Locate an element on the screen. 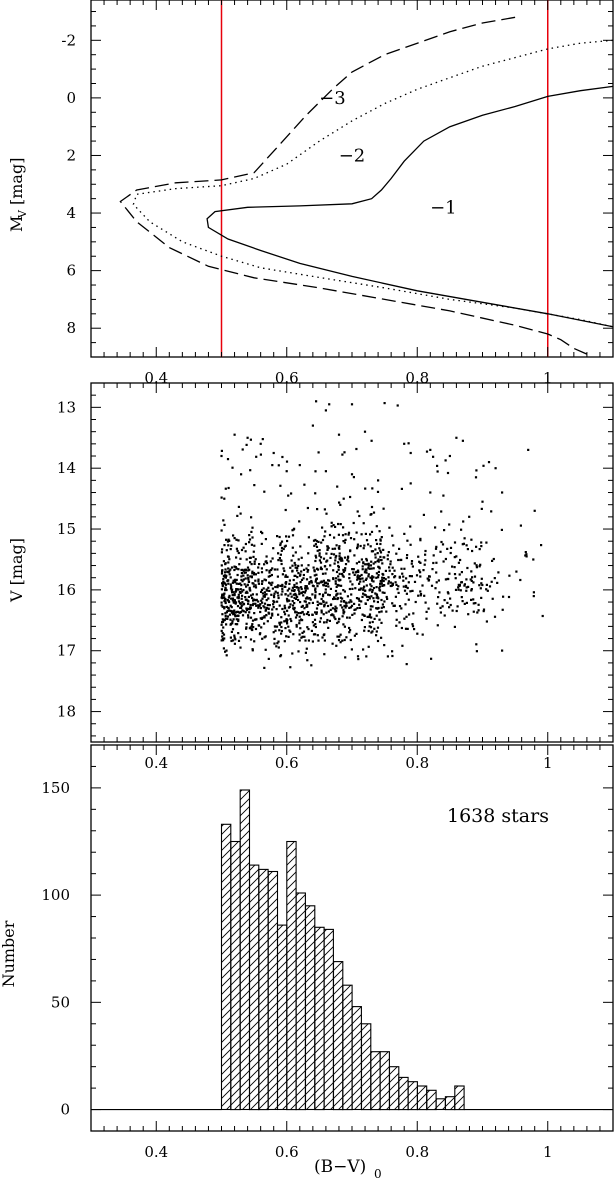 This screenshot has width=614, height=1185. panel2-ytick-label: 18 is located at coordinates (66, 712).